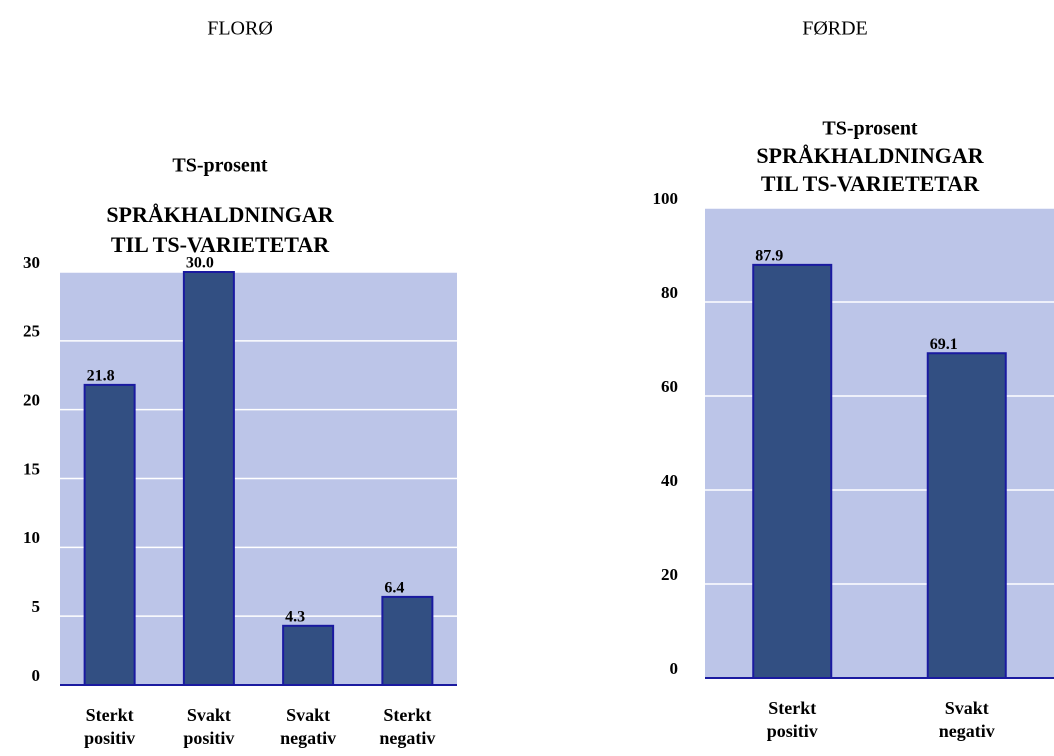 This screenshot has height=756, width=1054. I want to click on chart-heading: FLORØ, so click(240, 29).